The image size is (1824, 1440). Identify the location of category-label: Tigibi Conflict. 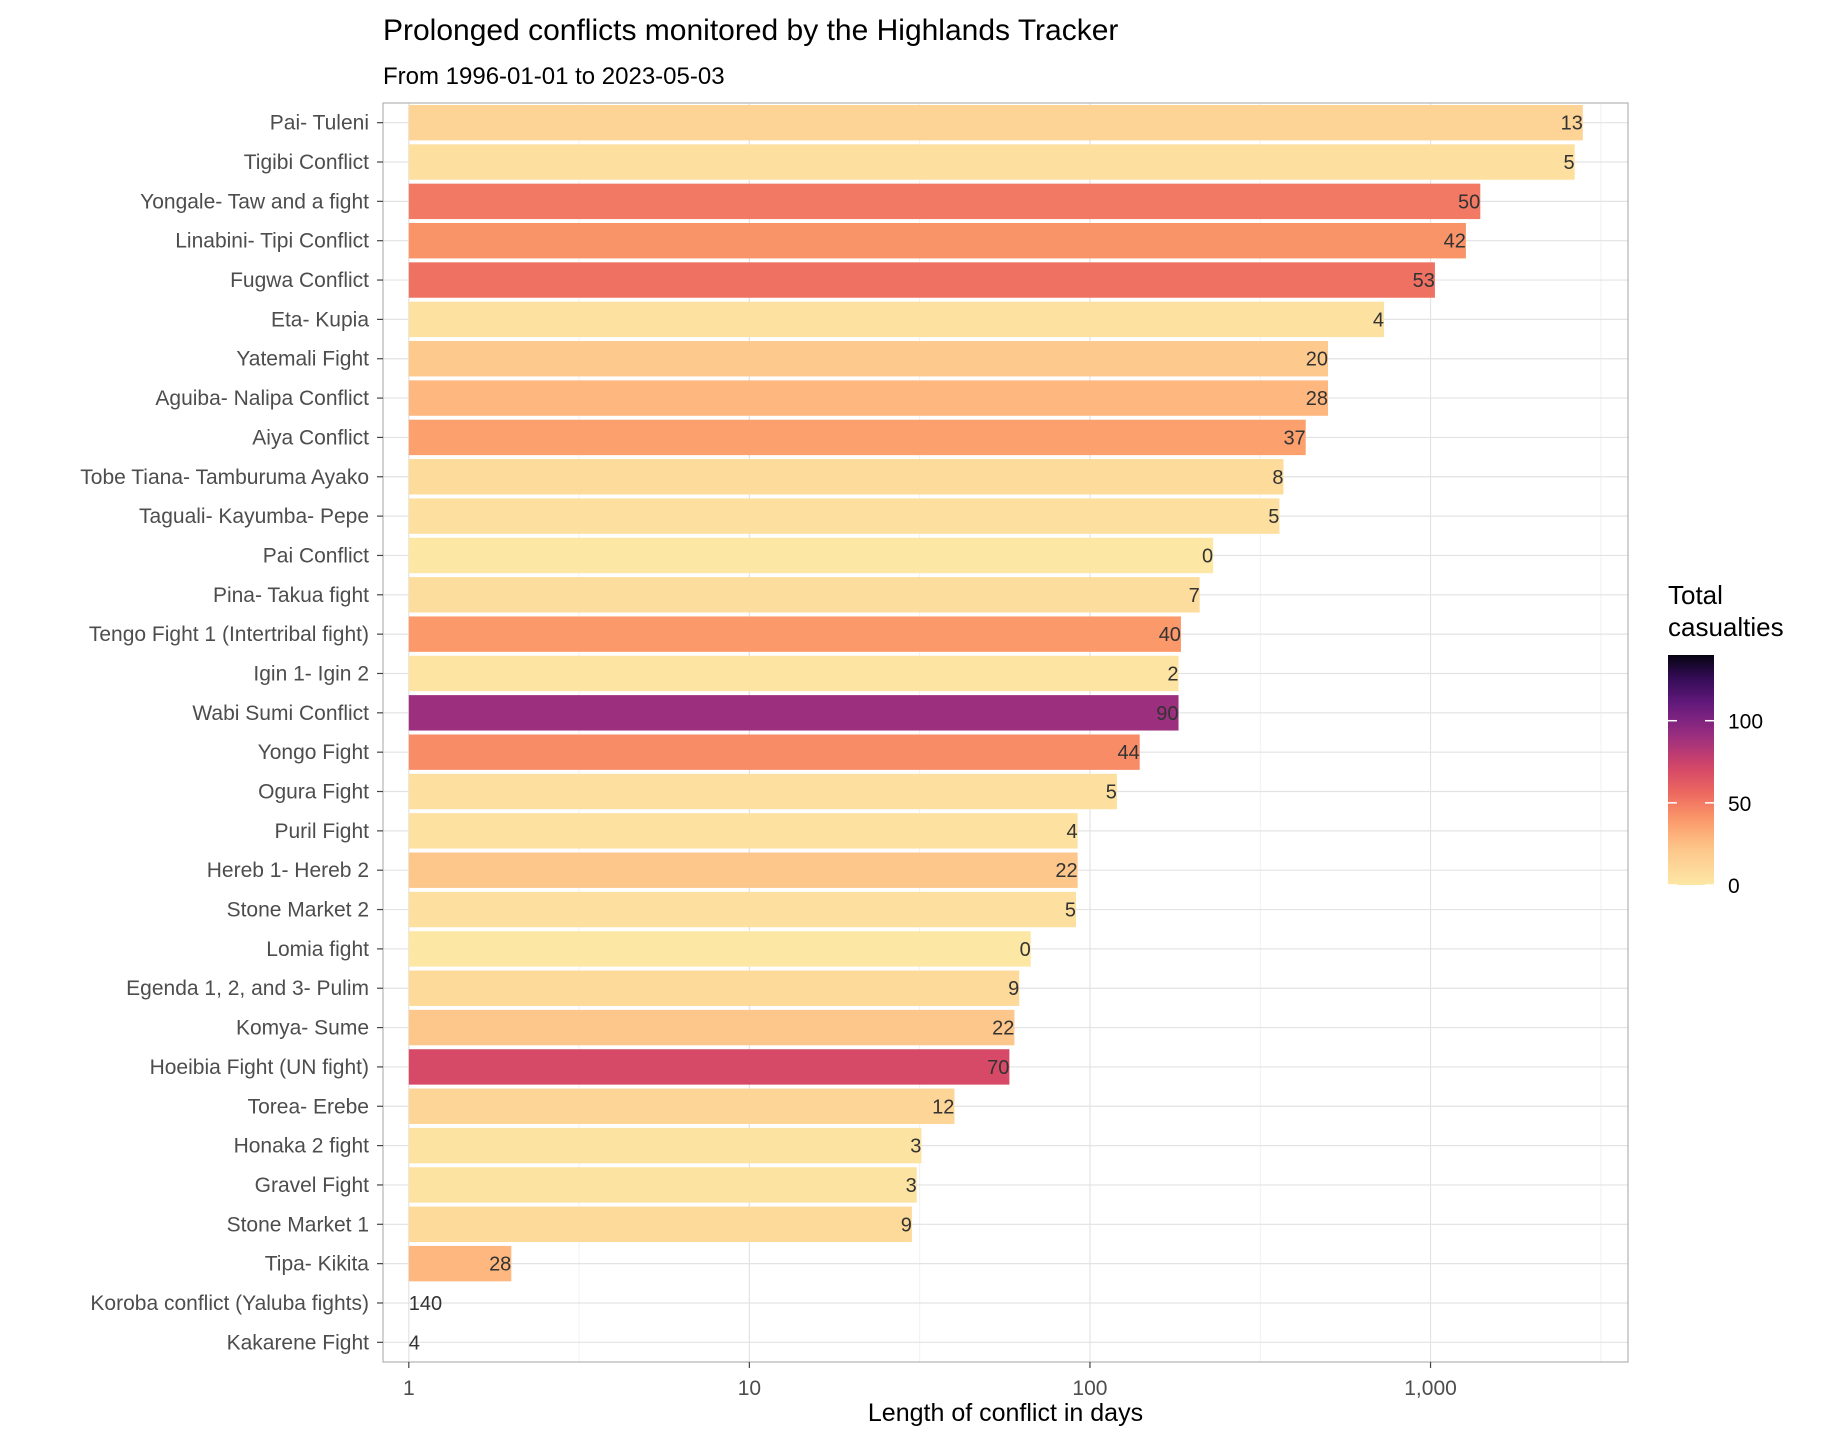
(306, 162).